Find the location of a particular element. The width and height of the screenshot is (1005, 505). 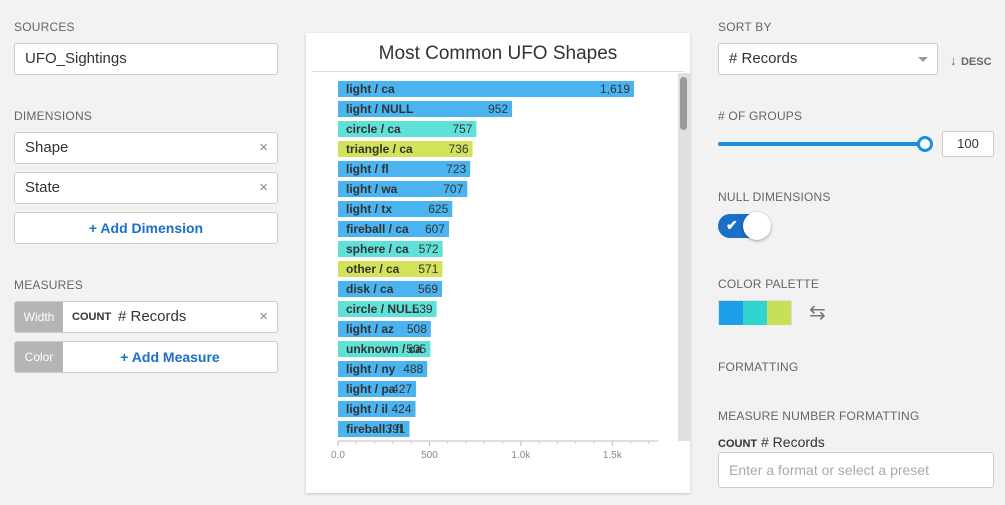

chevron-down-icon is located at coordinates (923, 59).